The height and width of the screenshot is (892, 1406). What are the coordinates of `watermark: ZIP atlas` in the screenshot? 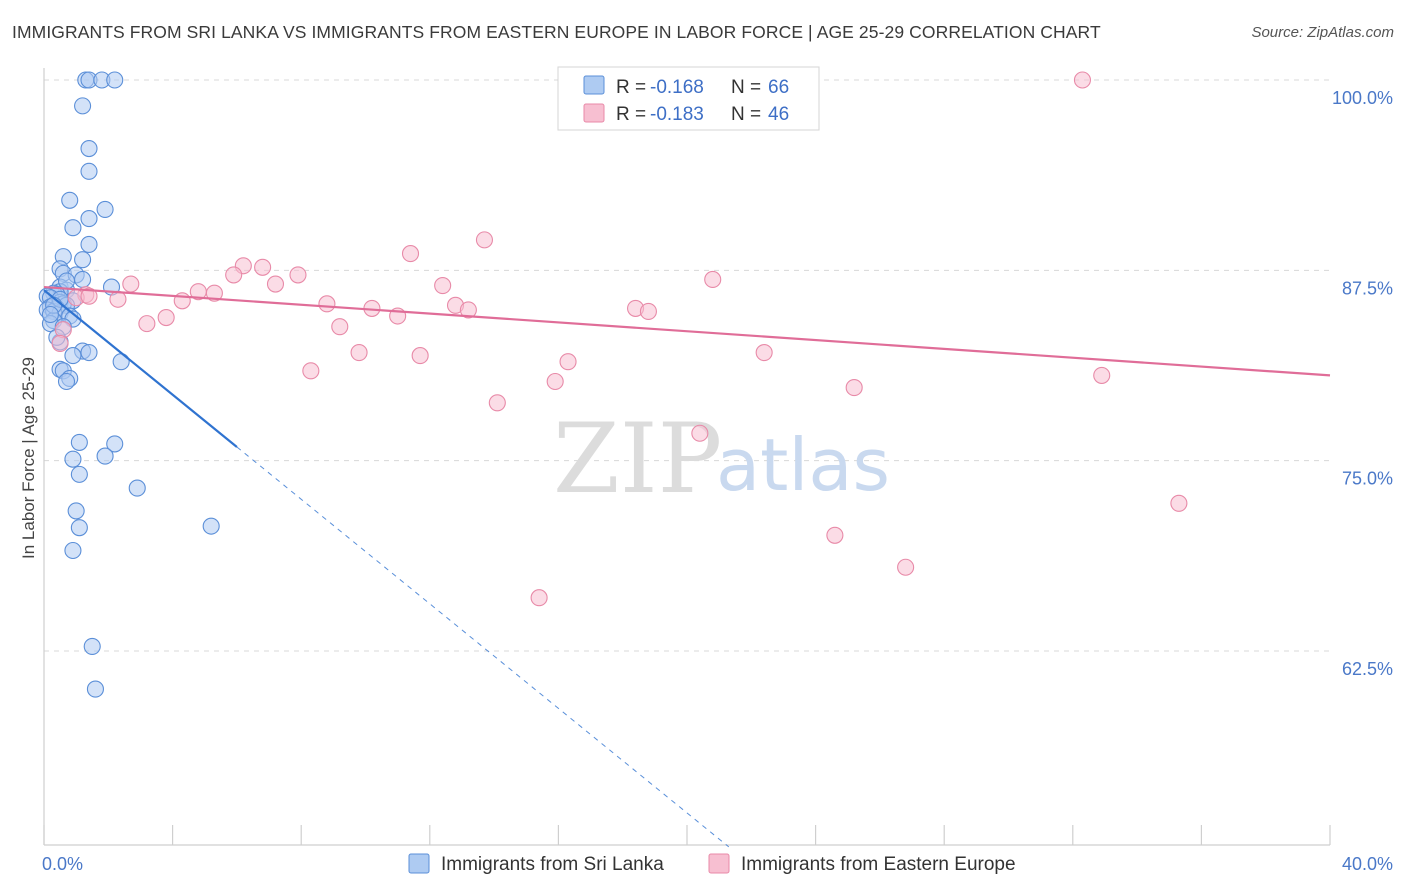 It's located at (721, 459).